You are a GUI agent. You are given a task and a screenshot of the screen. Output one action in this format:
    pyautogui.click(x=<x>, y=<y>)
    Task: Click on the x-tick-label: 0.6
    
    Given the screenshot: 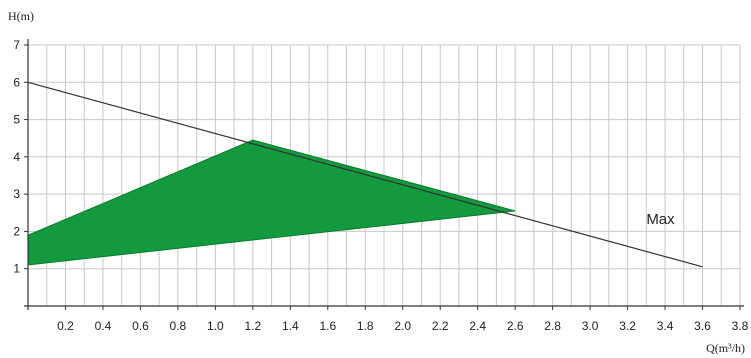 What is the action you would take?
    pyautogui.click(x=140, y=326)
    